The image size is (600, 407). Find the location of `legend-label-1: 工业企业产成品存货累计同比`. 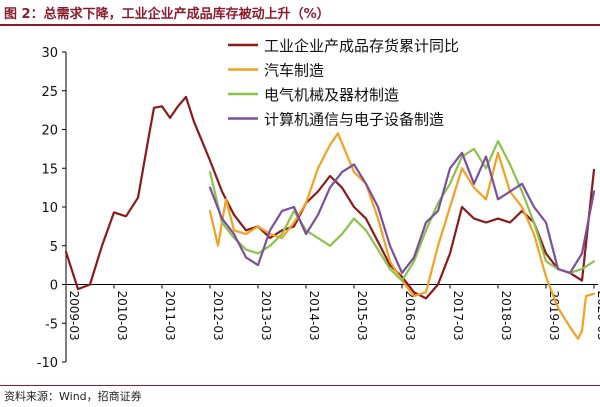

legend-label-1: 工业企业产成品存货累计同比 is located at coordinates (361, 46).